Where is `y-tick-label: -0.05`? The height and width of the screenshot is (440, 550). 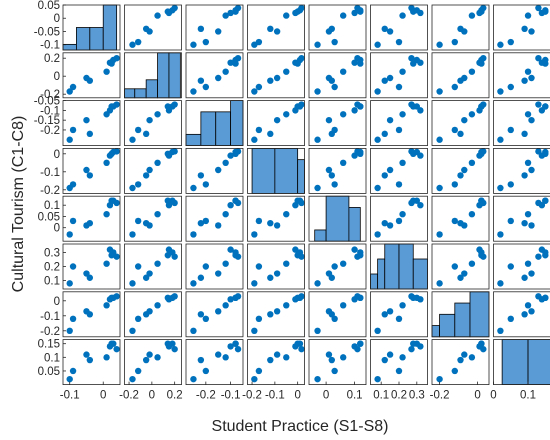
y-tick-label: -0.05 is located at coordinates (47, 102).